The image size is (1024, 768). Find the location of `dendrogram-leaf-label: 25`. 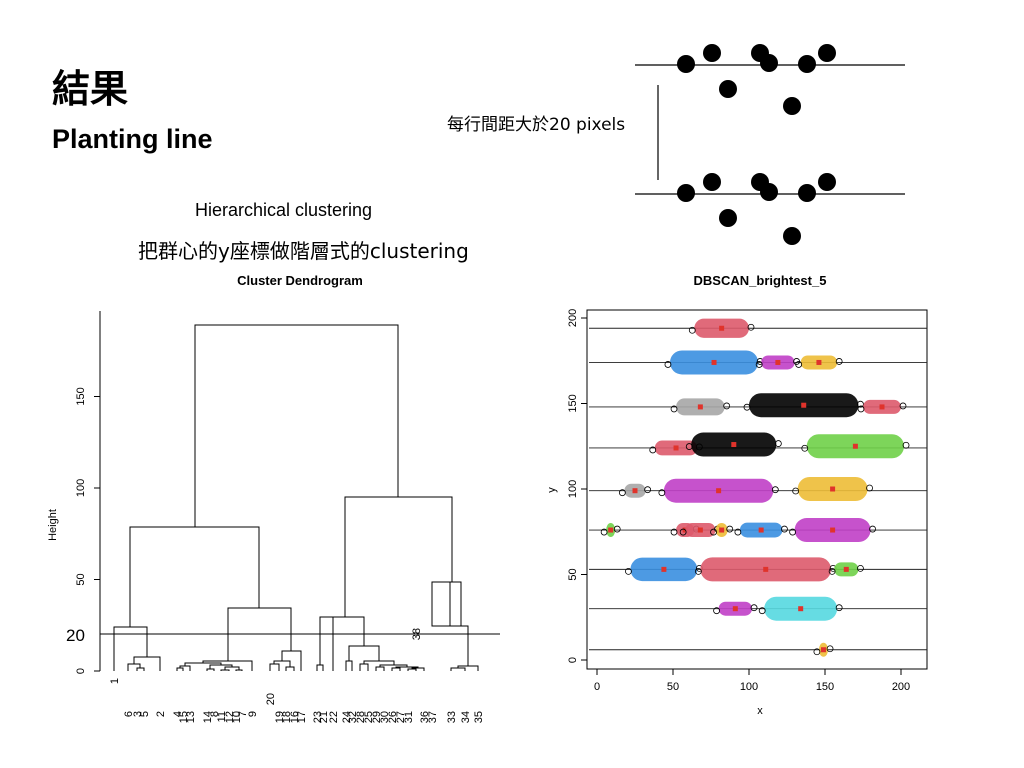

dendrogram-leaf-label: 25 is located at coordinates (369, 717).